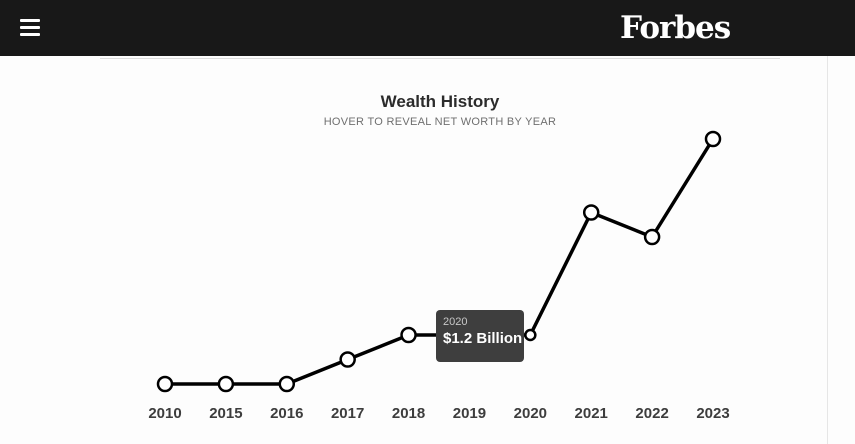  I want to click on data-point-2016, so click(287, 384).